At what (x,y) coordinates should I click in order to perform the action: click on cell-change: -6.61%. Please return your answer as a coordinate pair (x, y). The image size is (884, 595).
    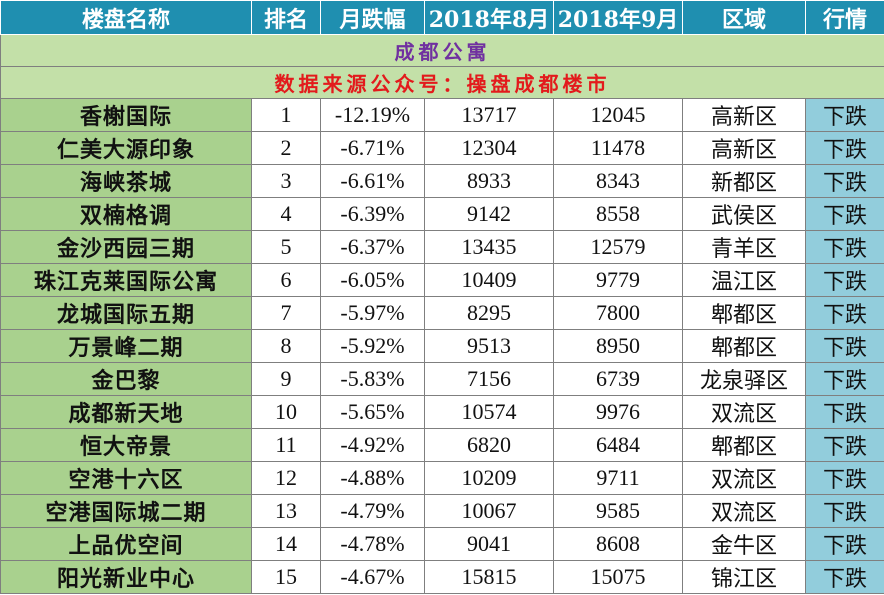
    Looking at the image, I should click on (372, 181).